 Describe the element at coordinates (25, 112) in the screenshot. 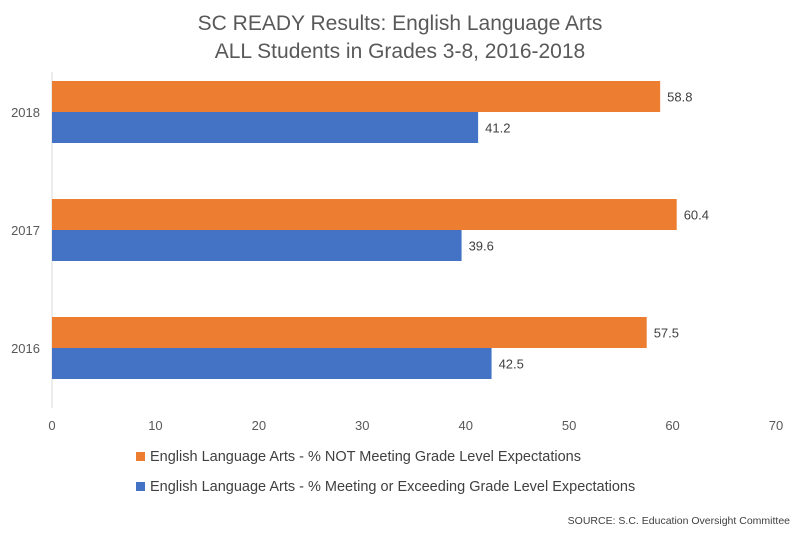

I see `y-tick-label-2018: 2018` at that location.